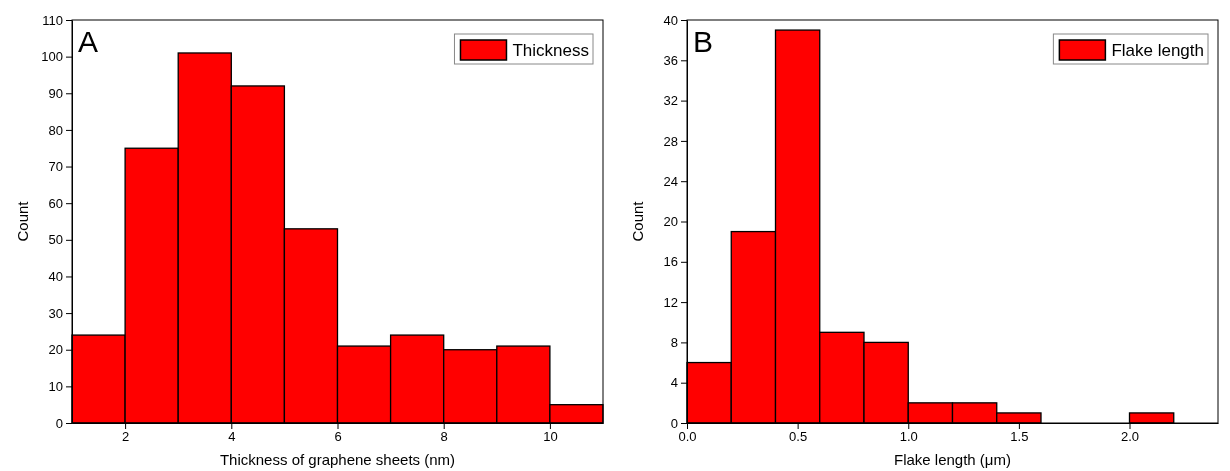  Describe the element at coordinates (1019, 437) in the screenshot. I see `x-tick-label: 1.5` at that location.